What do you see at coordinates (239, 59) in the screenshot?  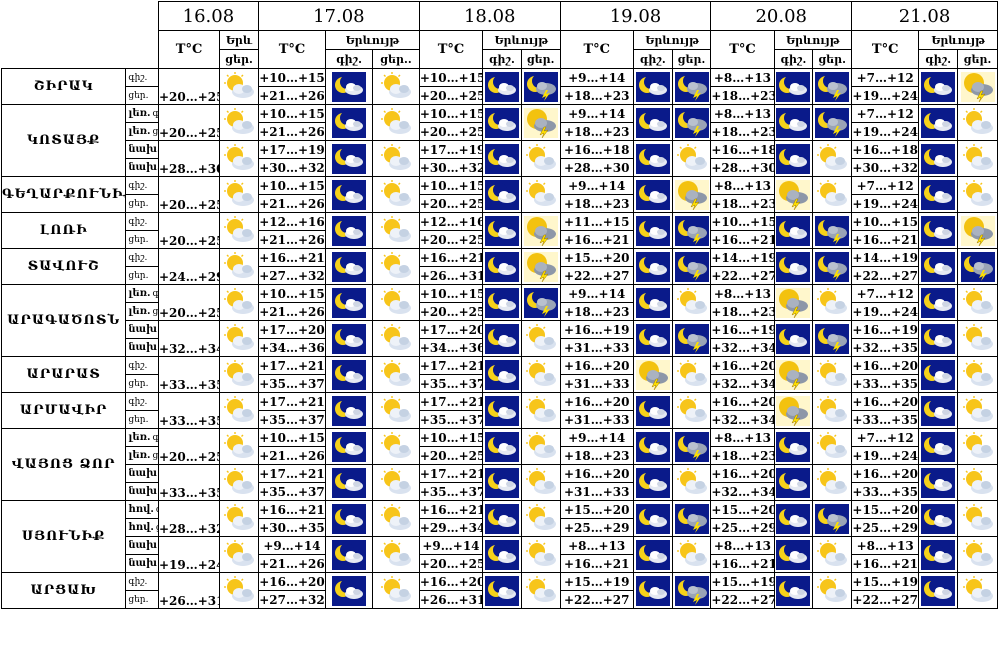 I see `day-header: ցեր.` at bounding box center [239, 59].